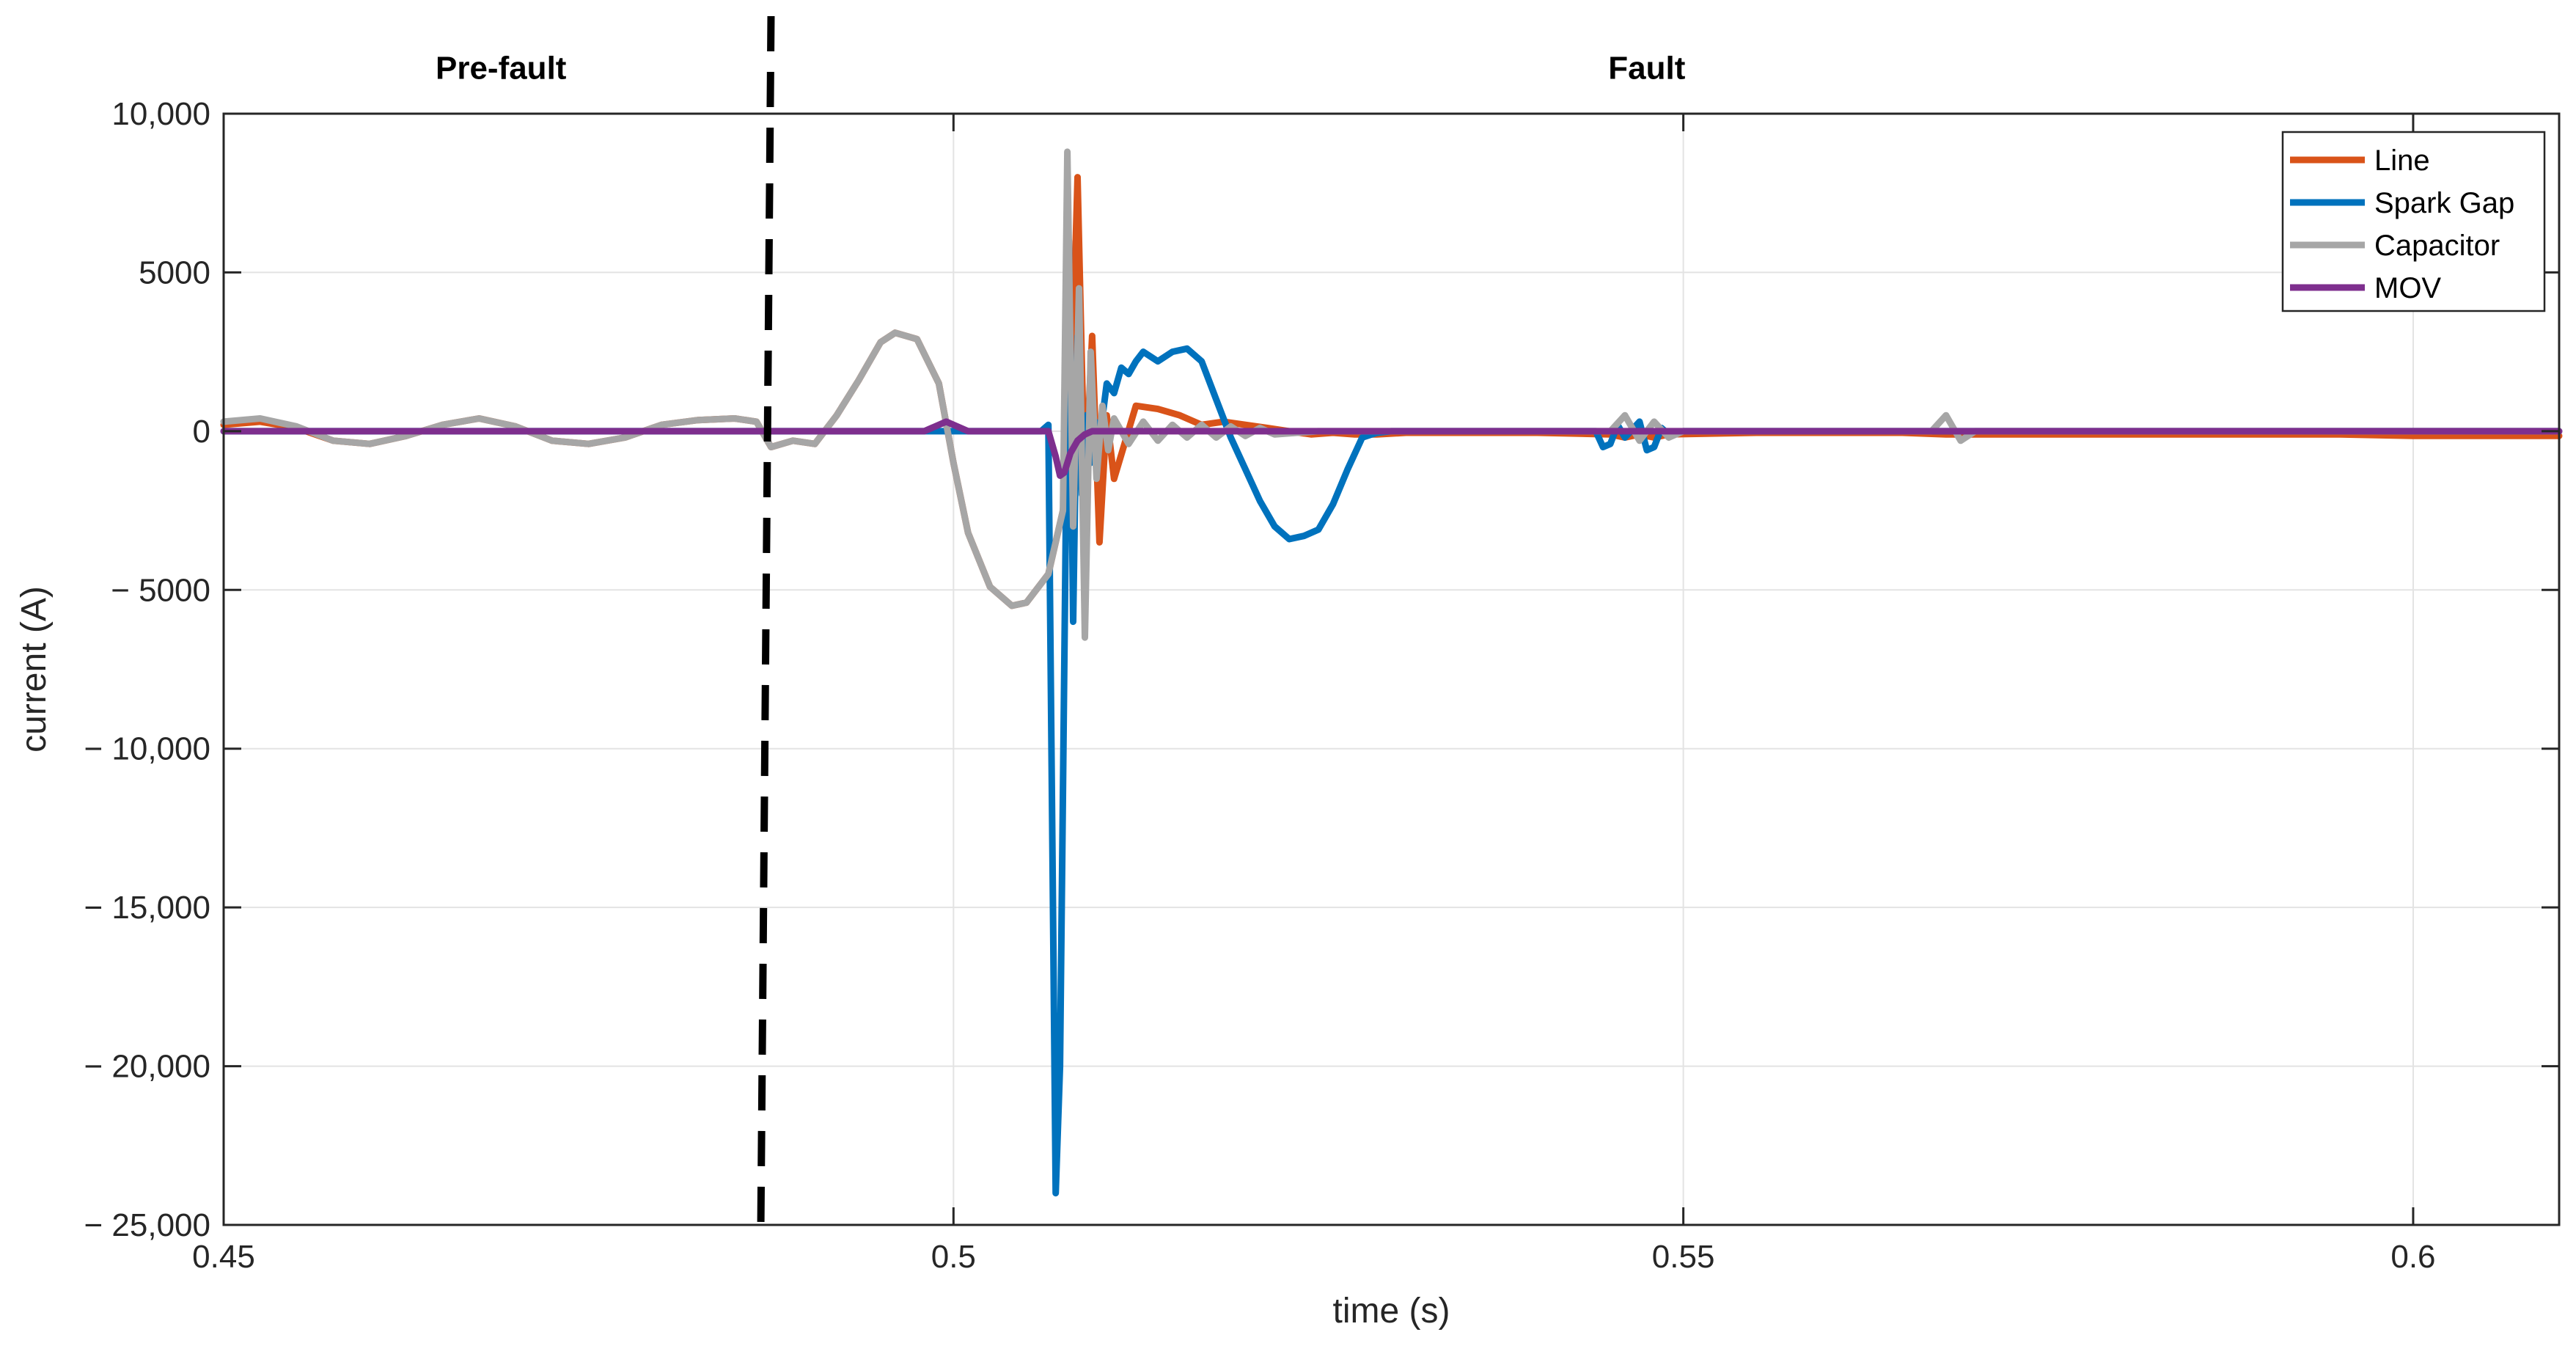 The height and width of the screenshot is (1354, 2576). Describe the element at coordinates (160, 590) in the screenshot. I see `y-tick-label: − 5000` at that location.